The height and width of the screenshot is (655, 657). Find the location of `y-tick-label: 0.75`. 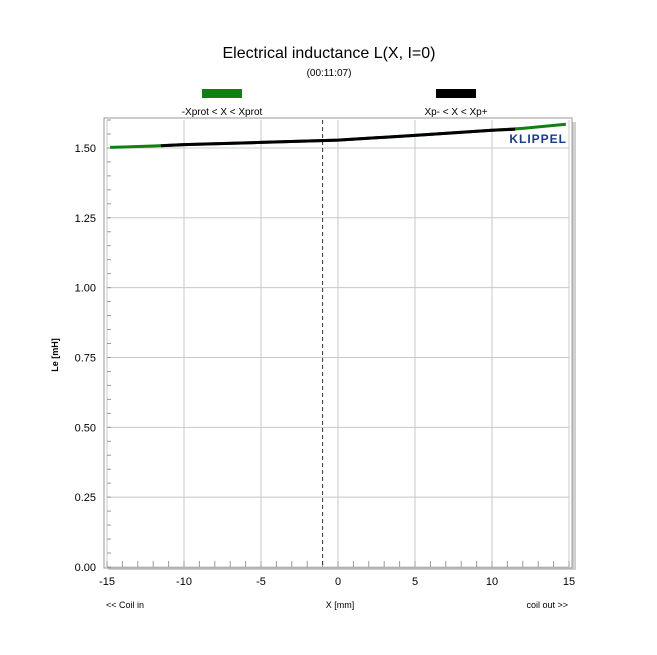

y-tick-label: 0.75 is located at coordinates (85, 358).